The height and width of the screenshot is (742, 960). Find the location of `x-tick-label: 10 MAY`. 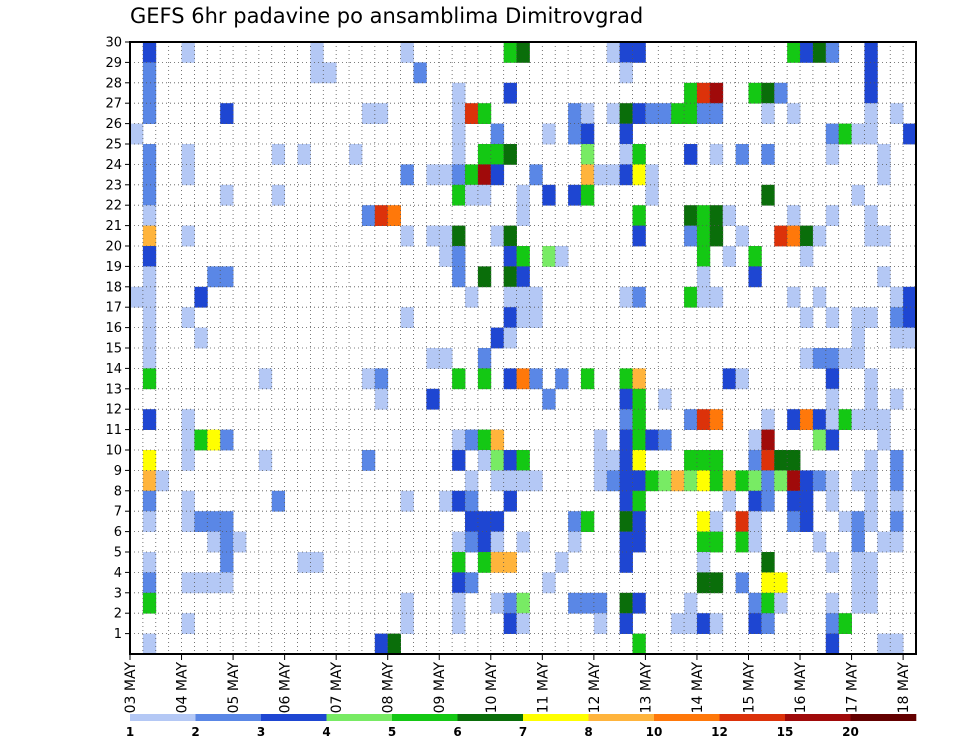

x-tick-label: 10 MAY is located at coordinates (492, 688).